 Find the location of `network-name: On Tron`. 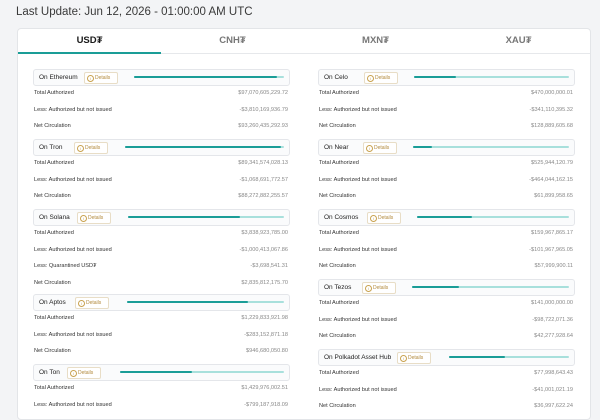

network-name: On Tron is located at coordinates (51, 147).